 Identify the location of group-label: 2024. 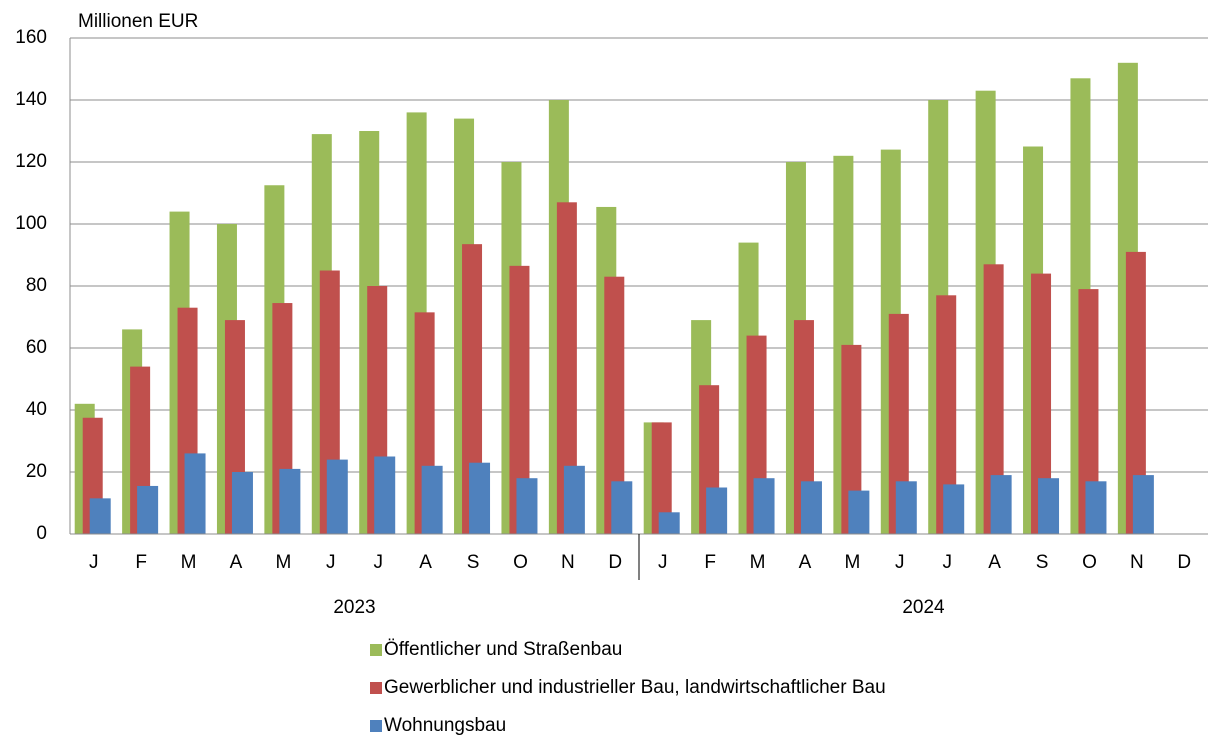
(923, 607).